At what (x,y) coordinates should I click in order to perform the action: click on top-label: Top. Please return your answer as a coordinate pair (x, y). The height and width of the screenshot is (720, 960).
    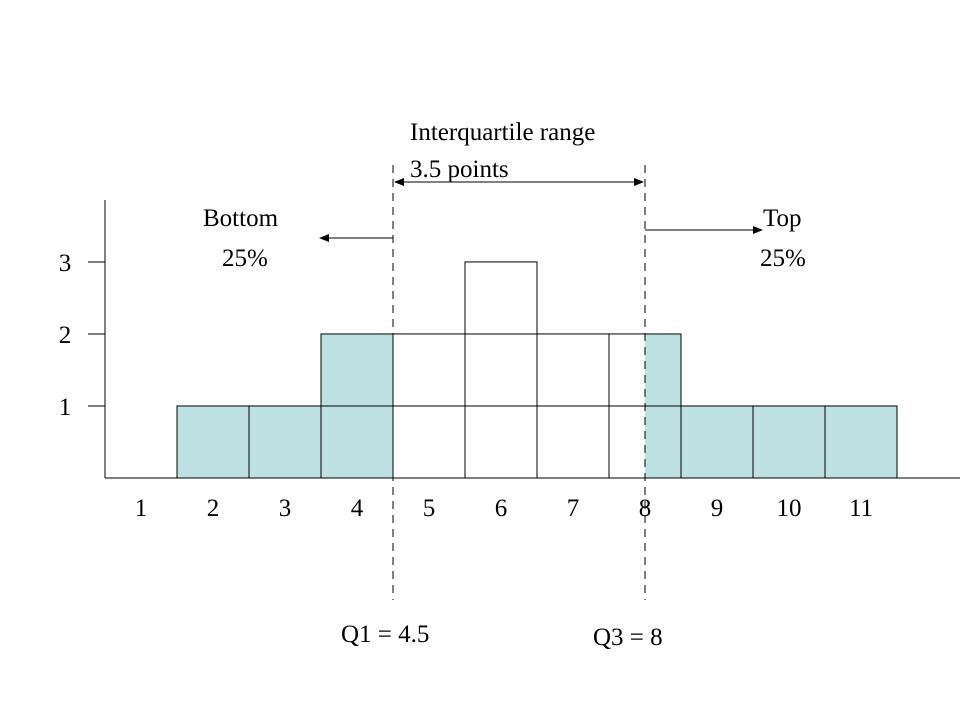
    Looking at the image, I should click on (782, 218).